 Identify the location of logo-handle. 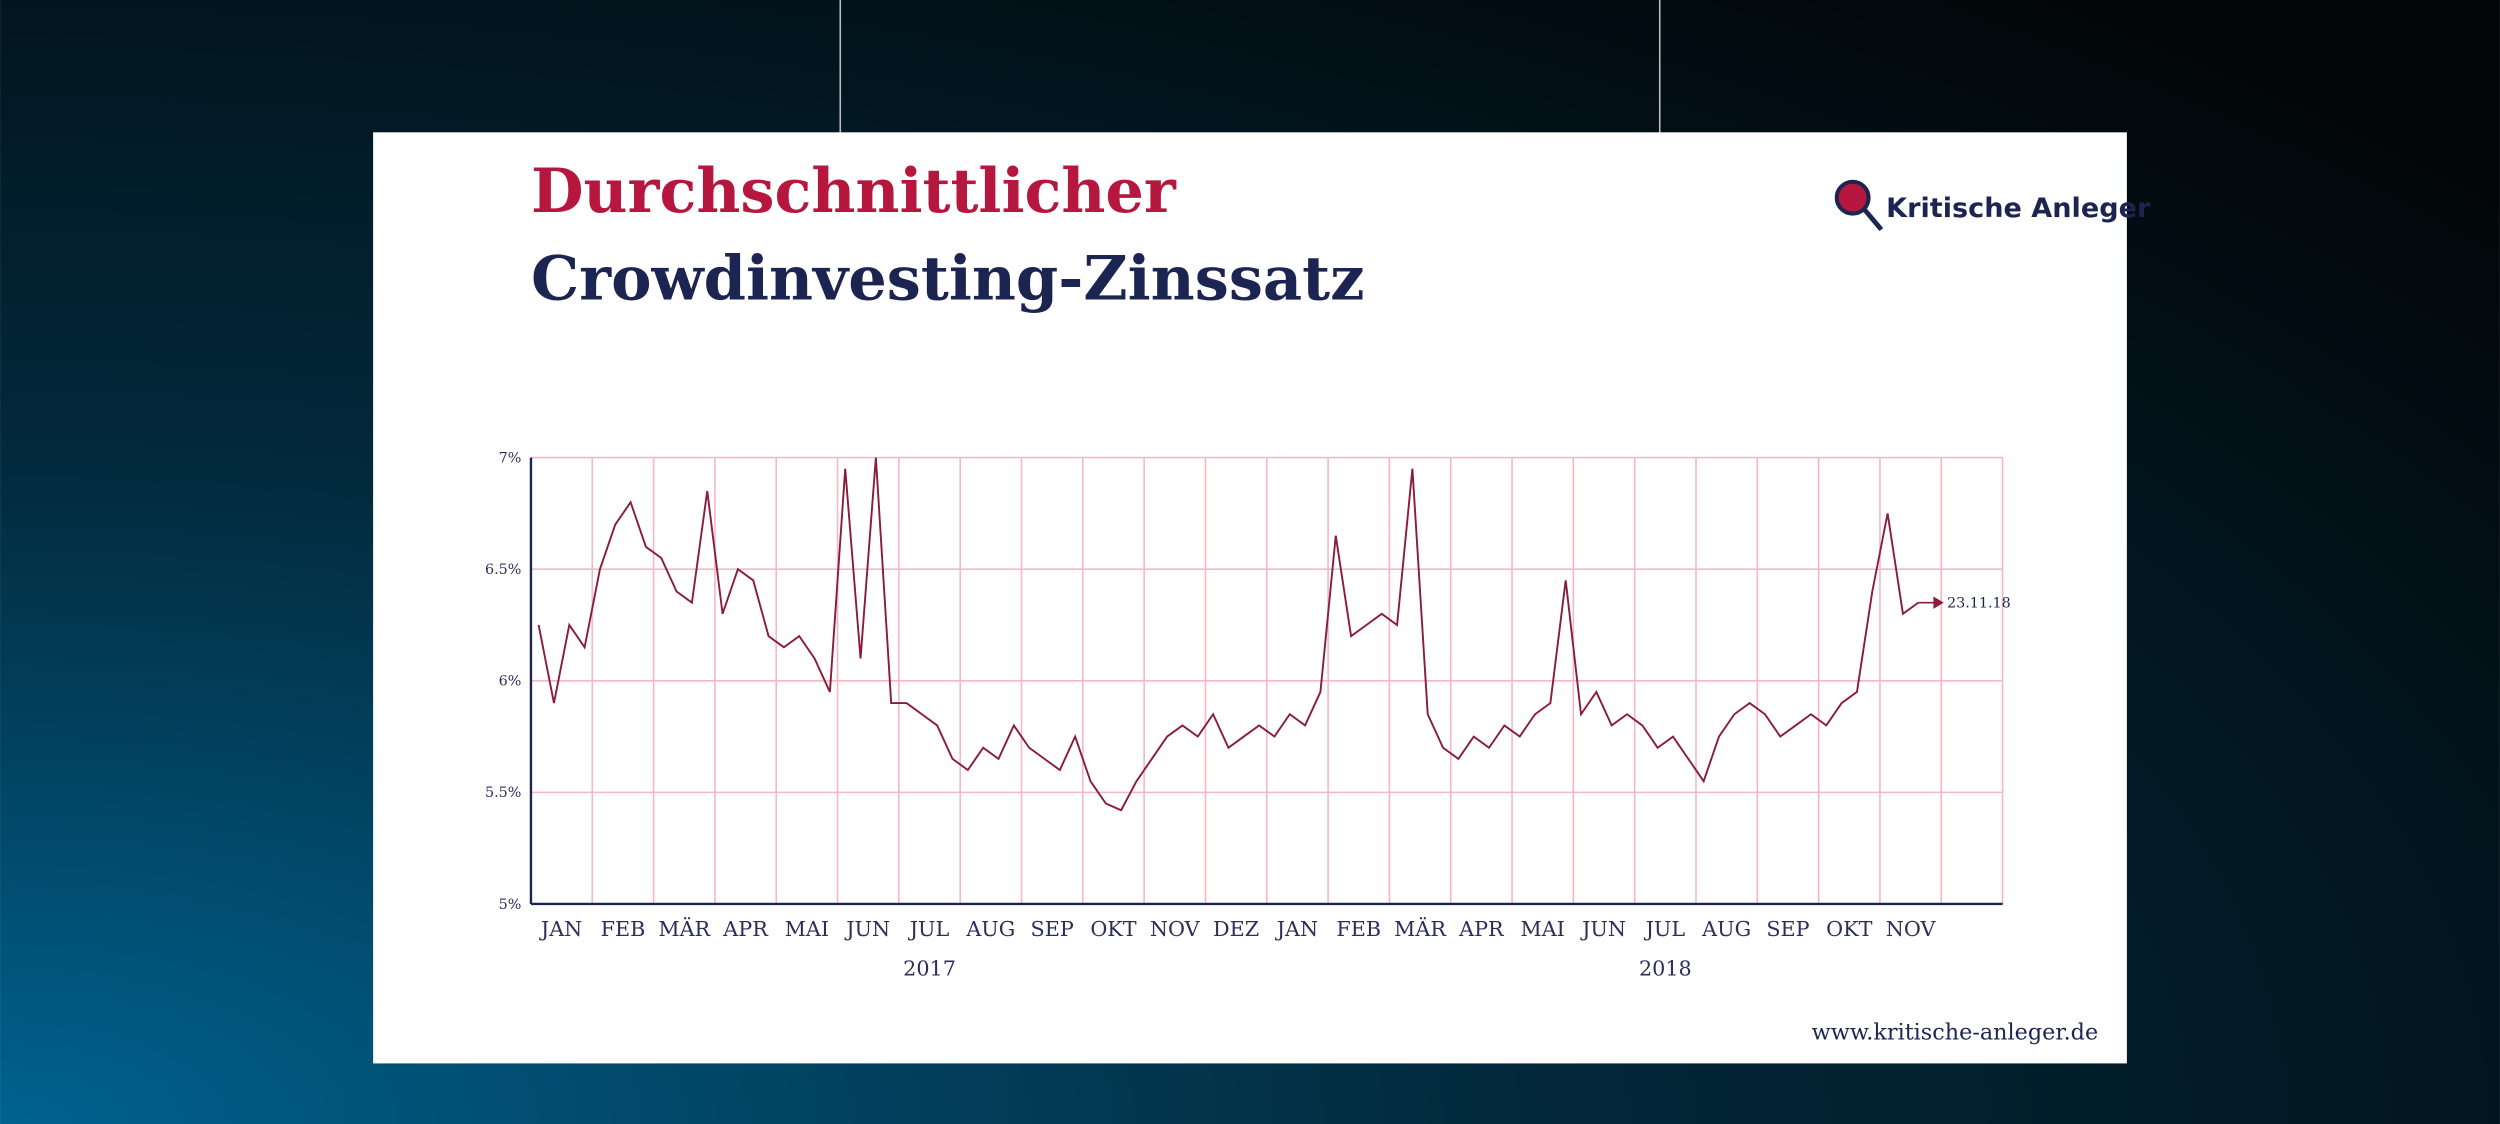
(1872, 219).